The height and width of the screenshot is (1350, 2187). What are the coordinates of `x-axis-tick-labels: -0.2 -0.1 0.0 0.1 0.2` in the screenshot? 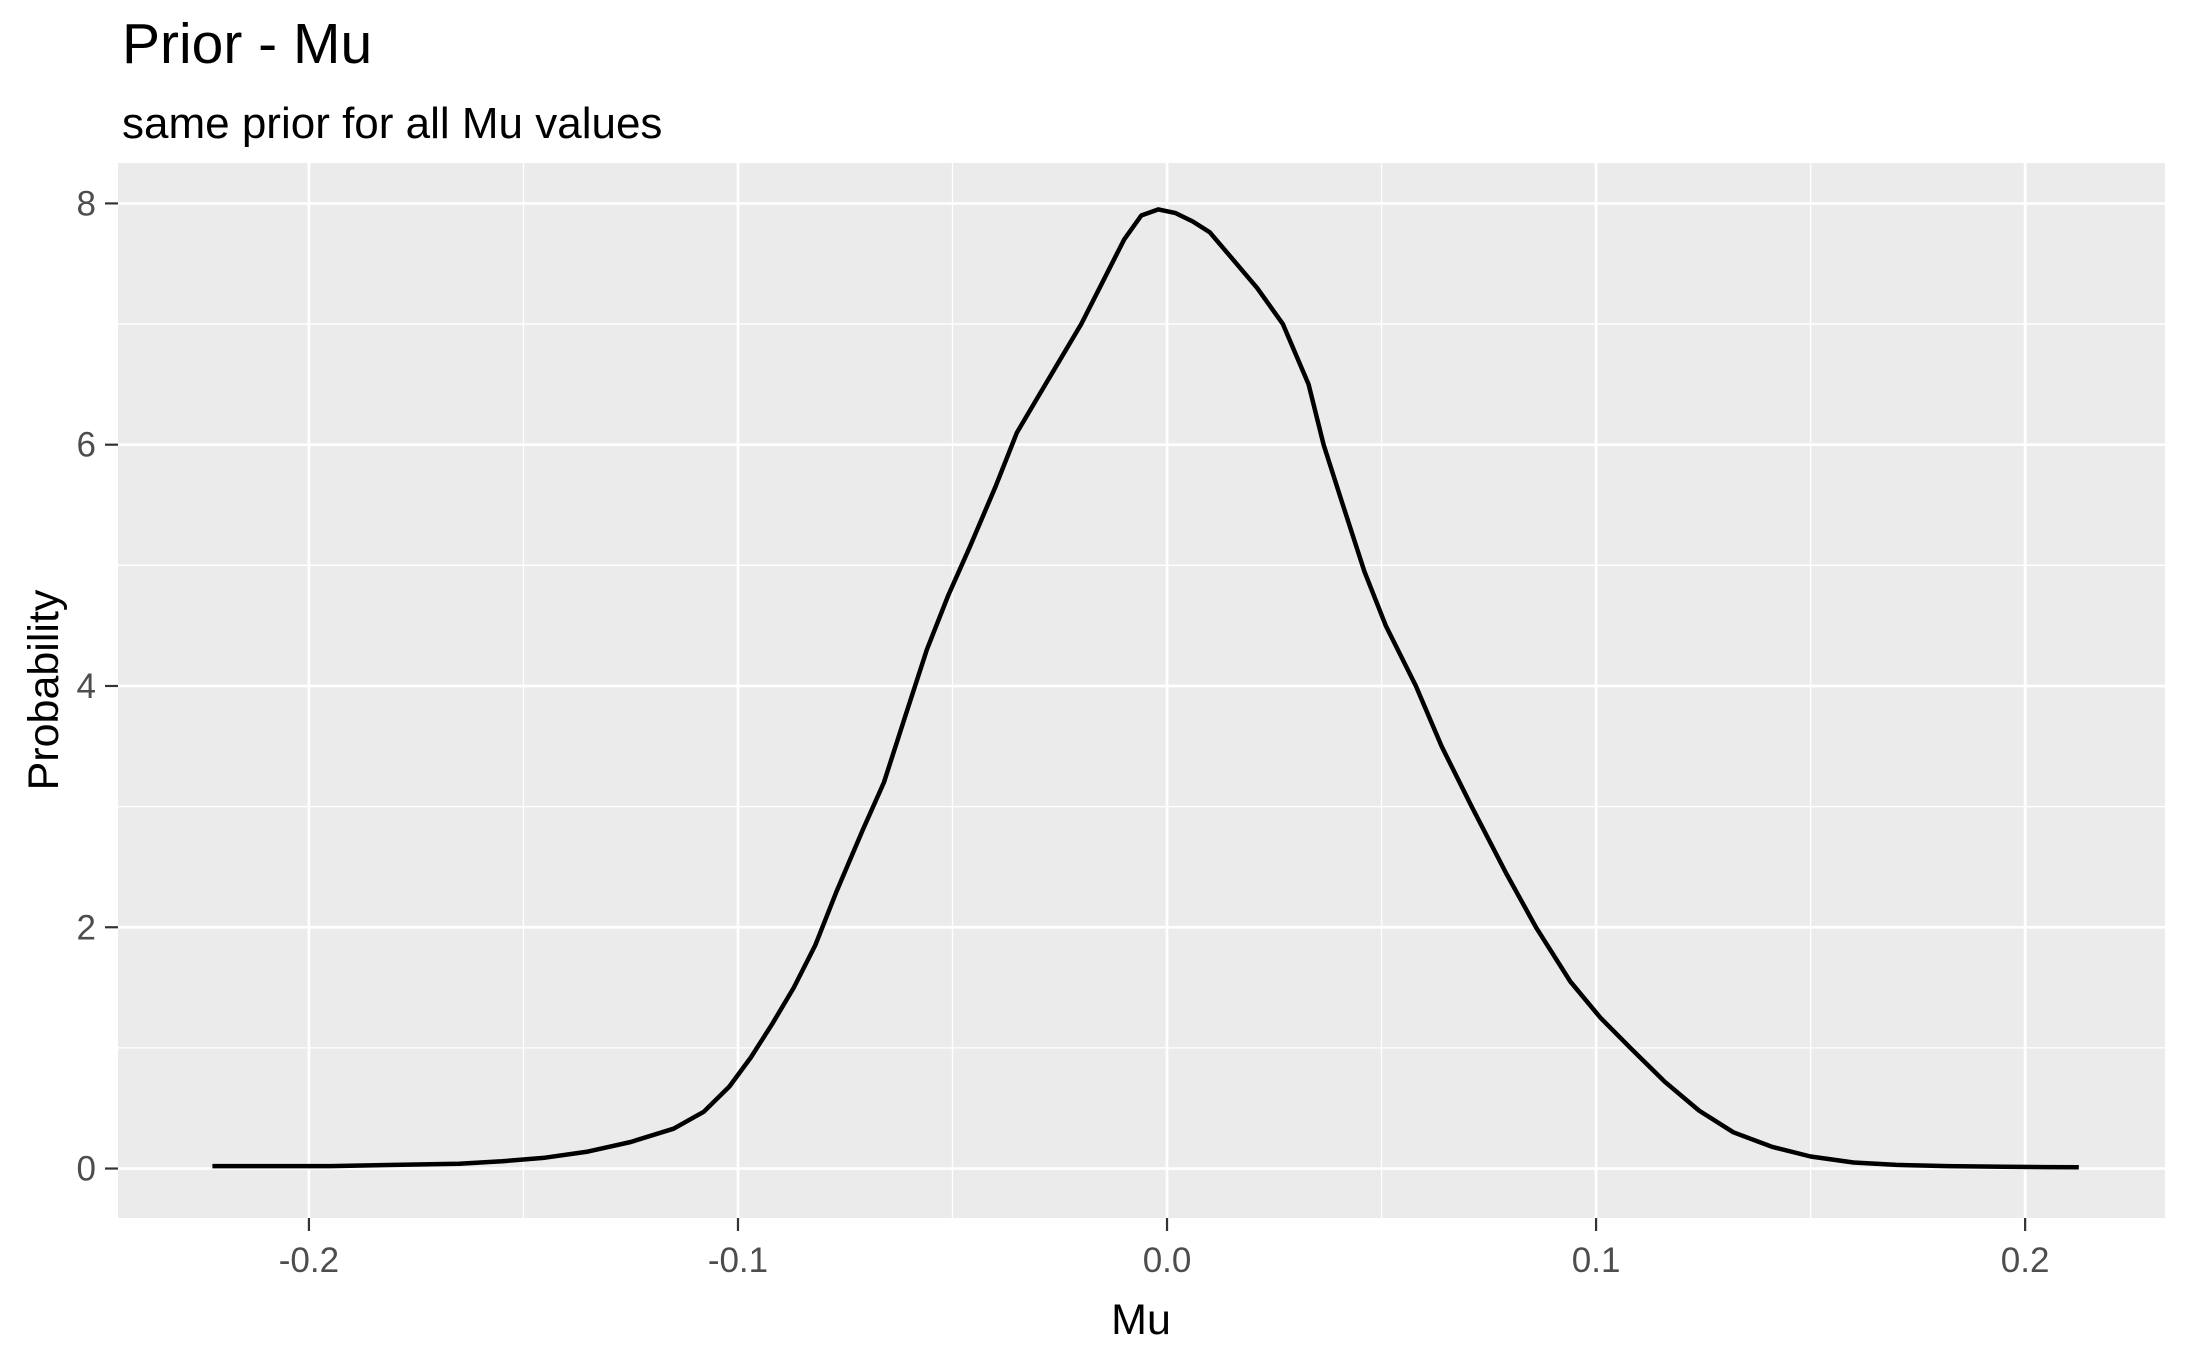 It's located at (1164, 1260).